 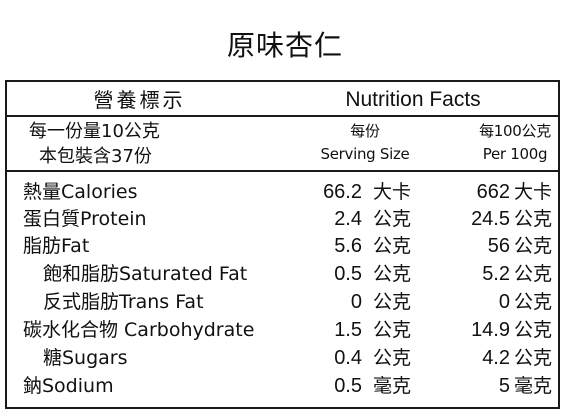 I want to click on header-divider, so click(x=282, y=116).